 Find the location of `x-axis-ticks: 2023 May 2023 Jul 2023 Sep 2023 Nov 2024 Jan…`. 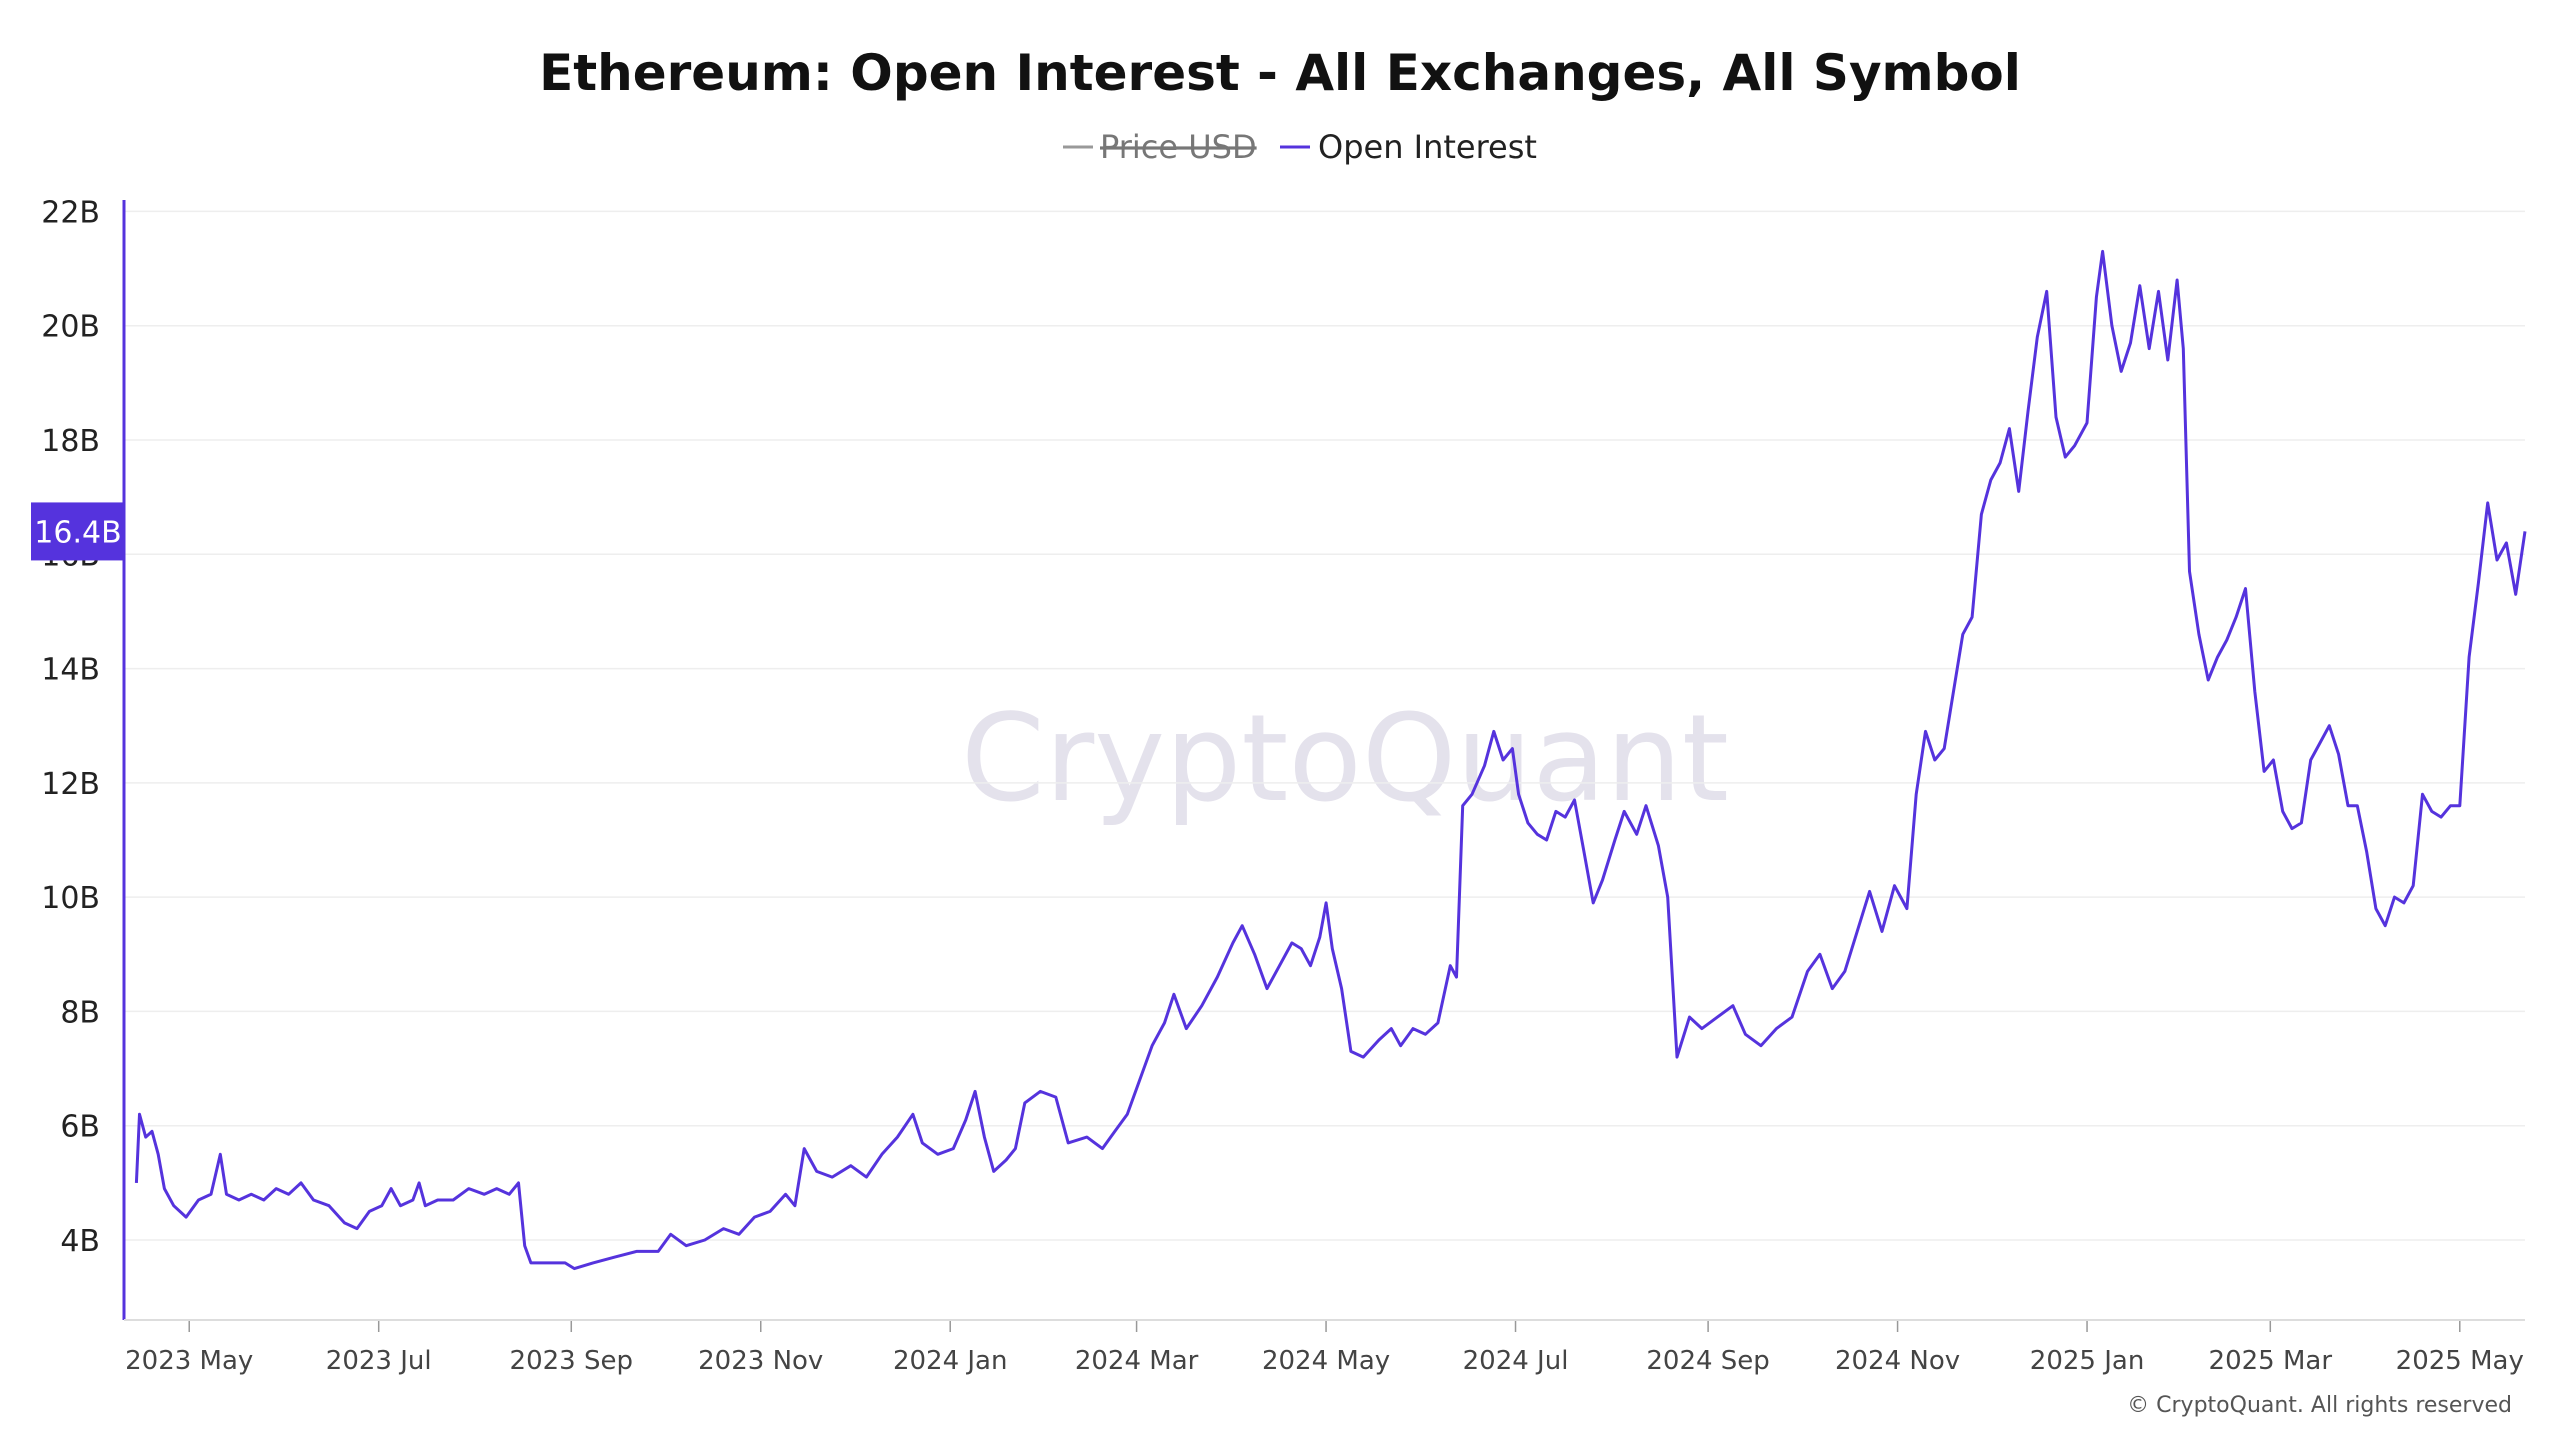

x-axis-ticks: 2023 May 2023 Jul 2023 Sep 2023 Nov 2024 Jan… is located at coordinates (1324, 1348).